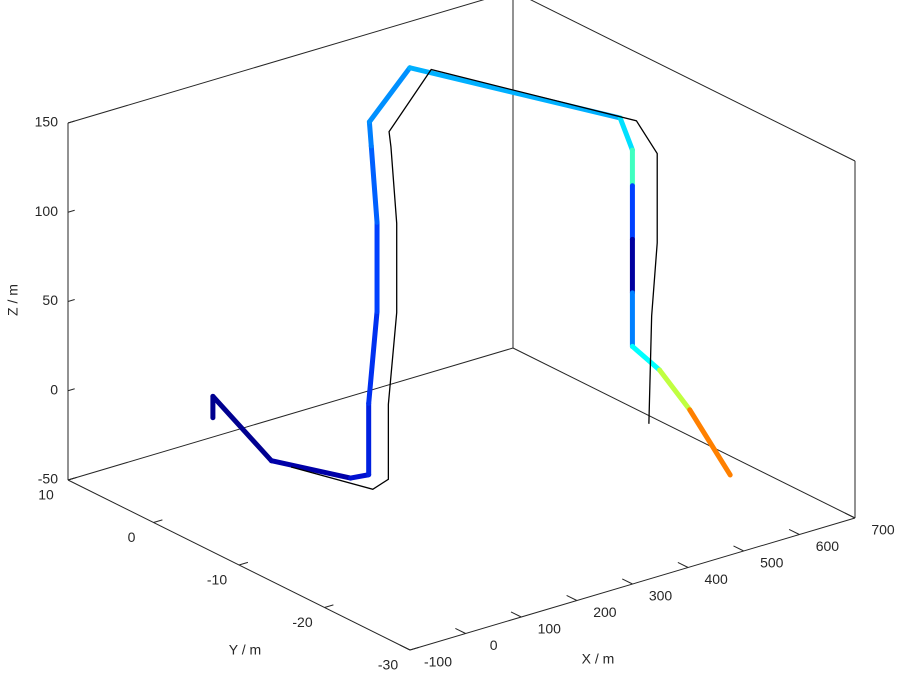  Describe the element at coordinates (54, 389) in the screenshot. I see `z-tick-label: 0` at that location.